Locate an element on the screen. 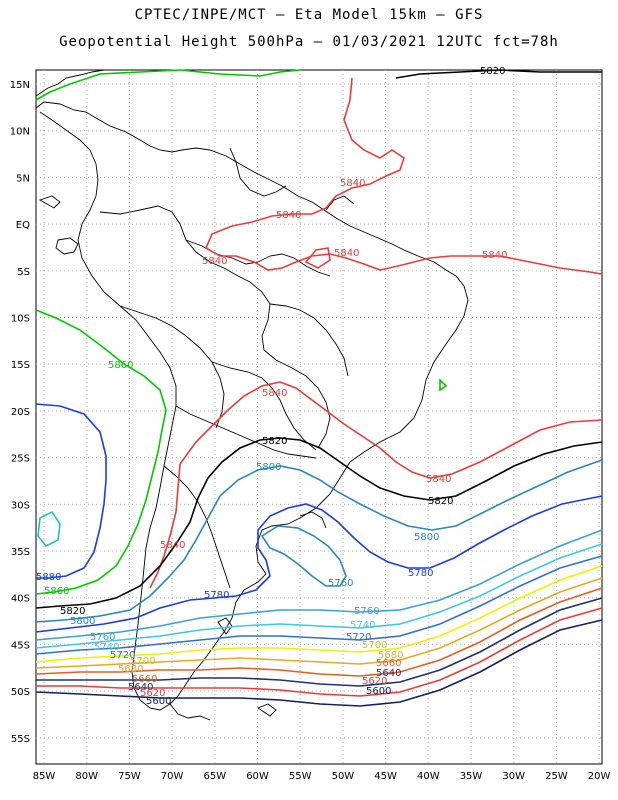  lon-tick-label: 60W is located at coordinates (257, 776).